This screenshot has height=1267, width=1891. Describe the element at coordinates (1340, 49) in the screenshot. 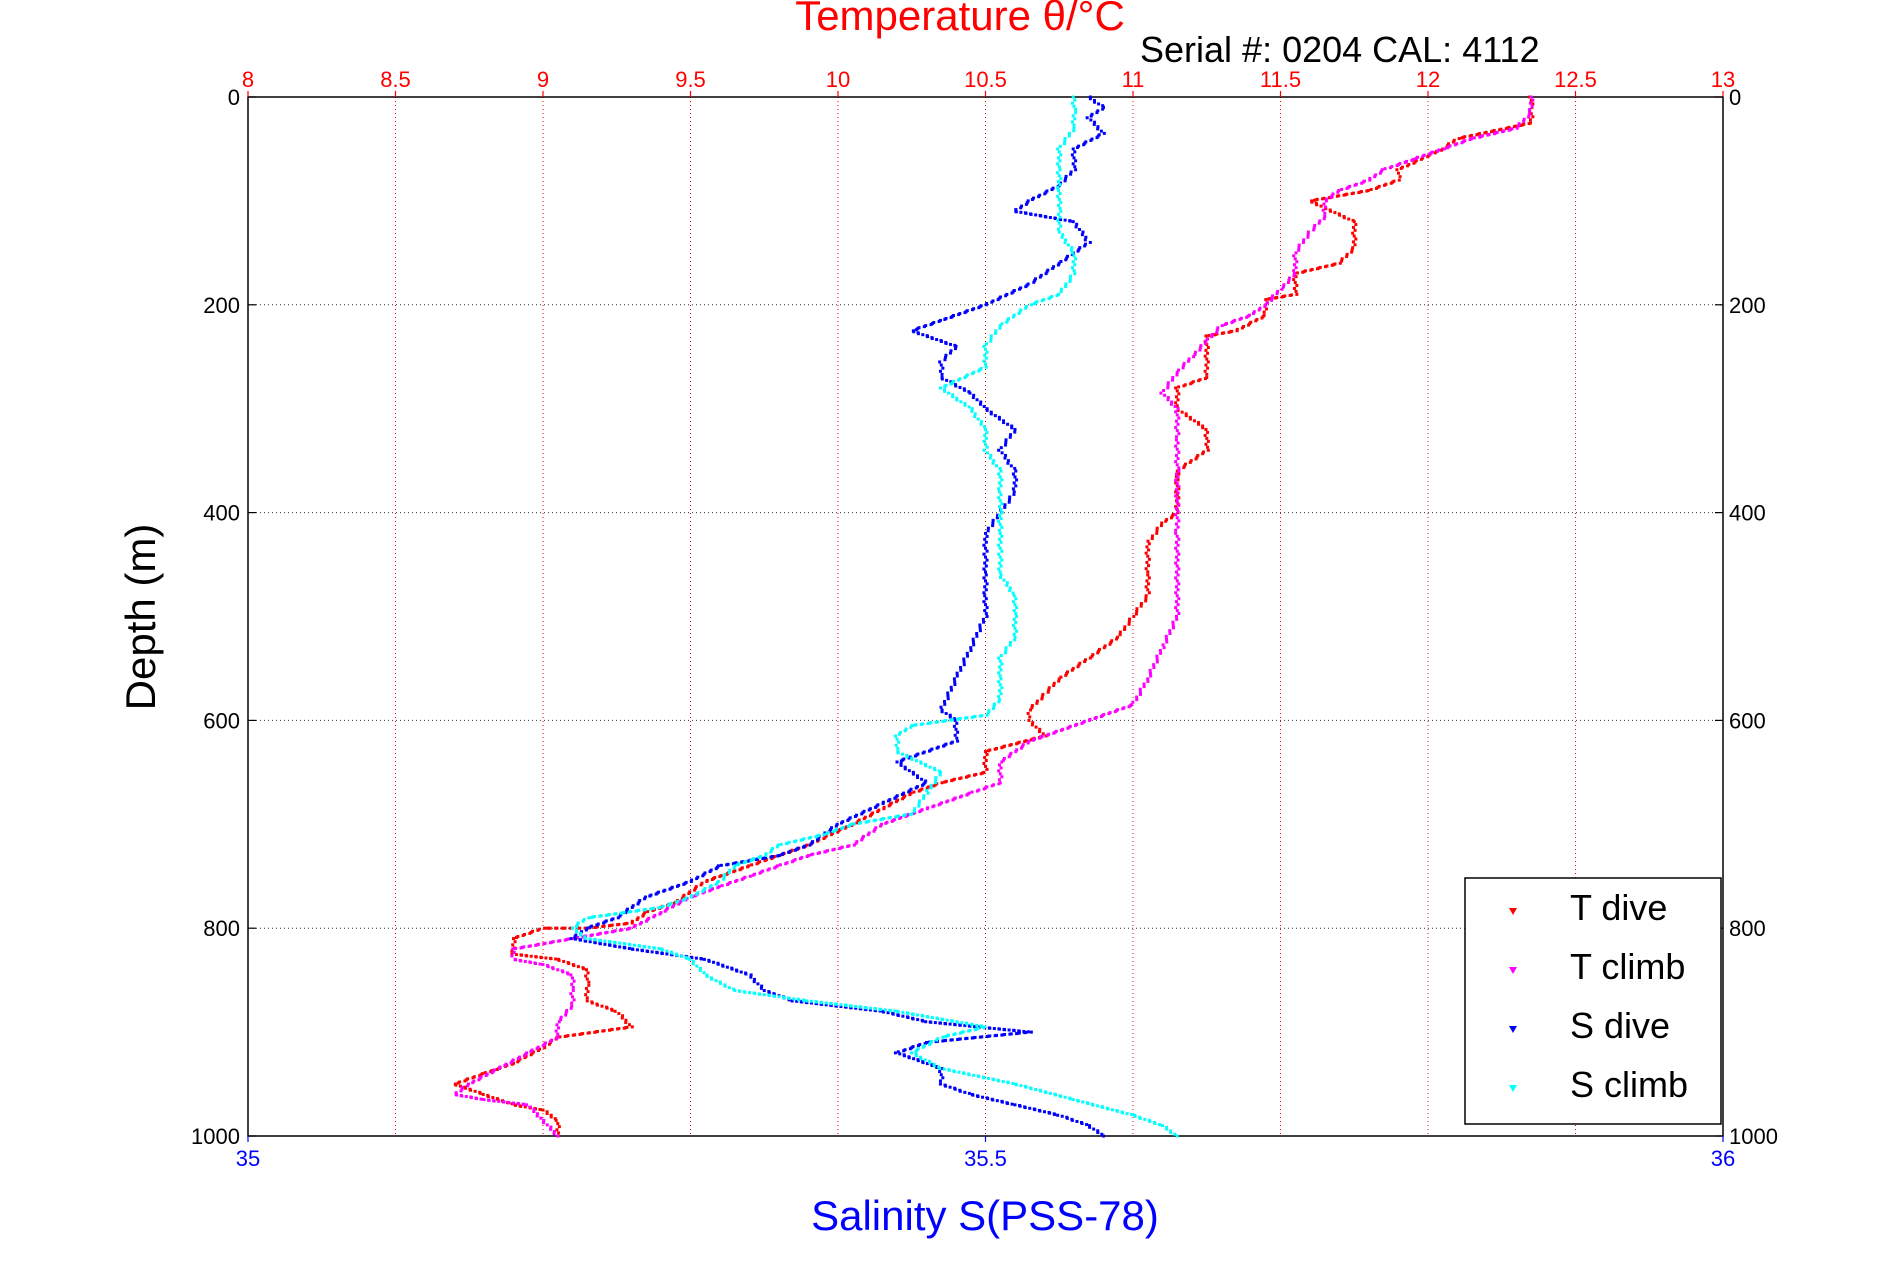

I see `serial-cal-label: Serial #: 0204 CAL: 4112` at that location.